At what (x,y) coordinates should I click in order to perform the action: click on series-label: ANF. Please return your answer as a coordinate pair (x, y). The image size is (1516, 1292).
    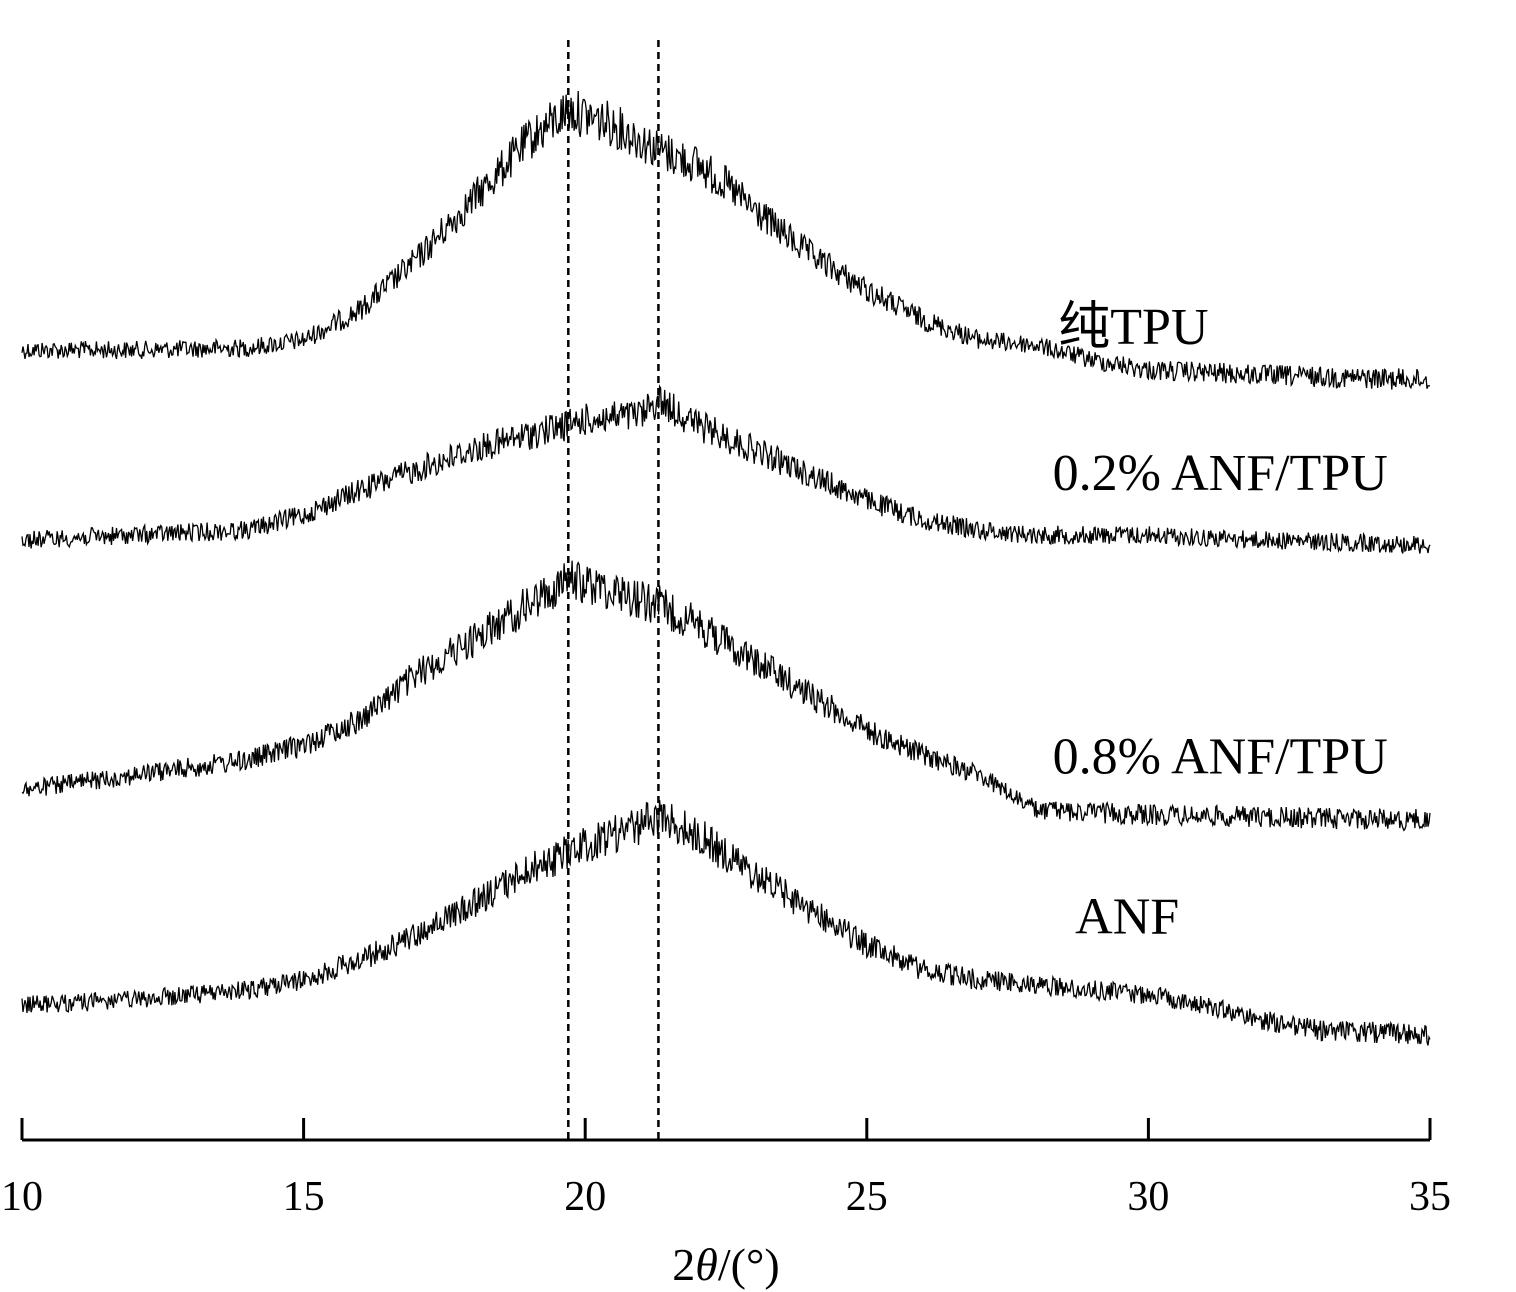
    Looking at the image, I should click on (1127, 917).